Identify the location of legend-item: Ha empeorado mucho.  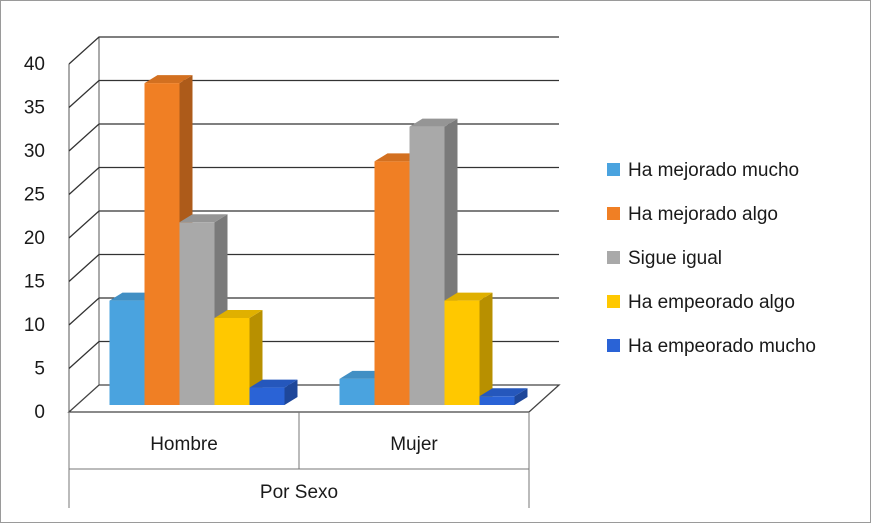
(711, 346).